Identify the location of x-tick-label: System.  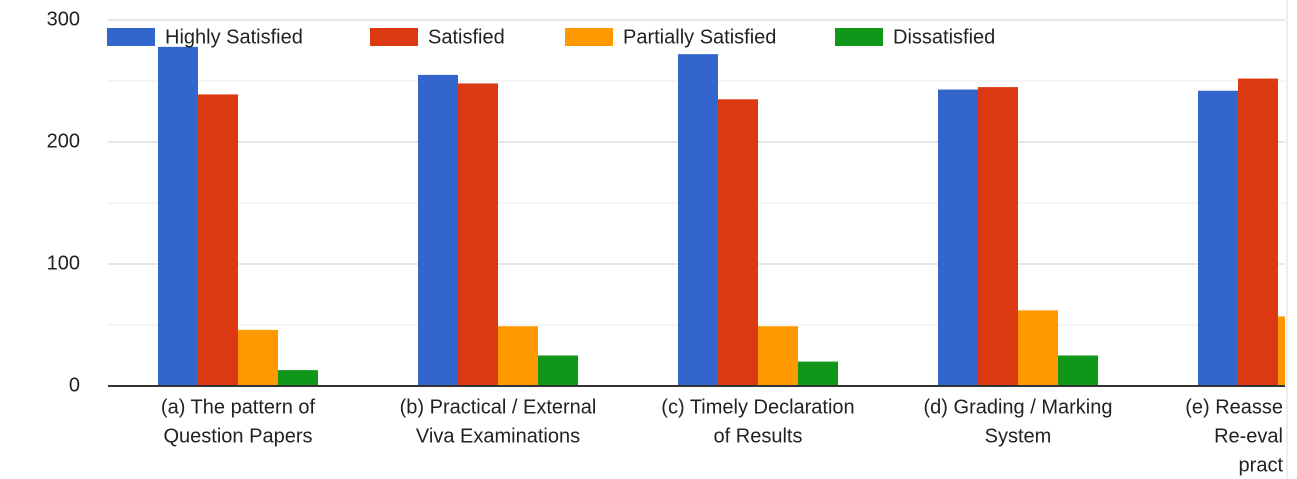
(1018, 436).